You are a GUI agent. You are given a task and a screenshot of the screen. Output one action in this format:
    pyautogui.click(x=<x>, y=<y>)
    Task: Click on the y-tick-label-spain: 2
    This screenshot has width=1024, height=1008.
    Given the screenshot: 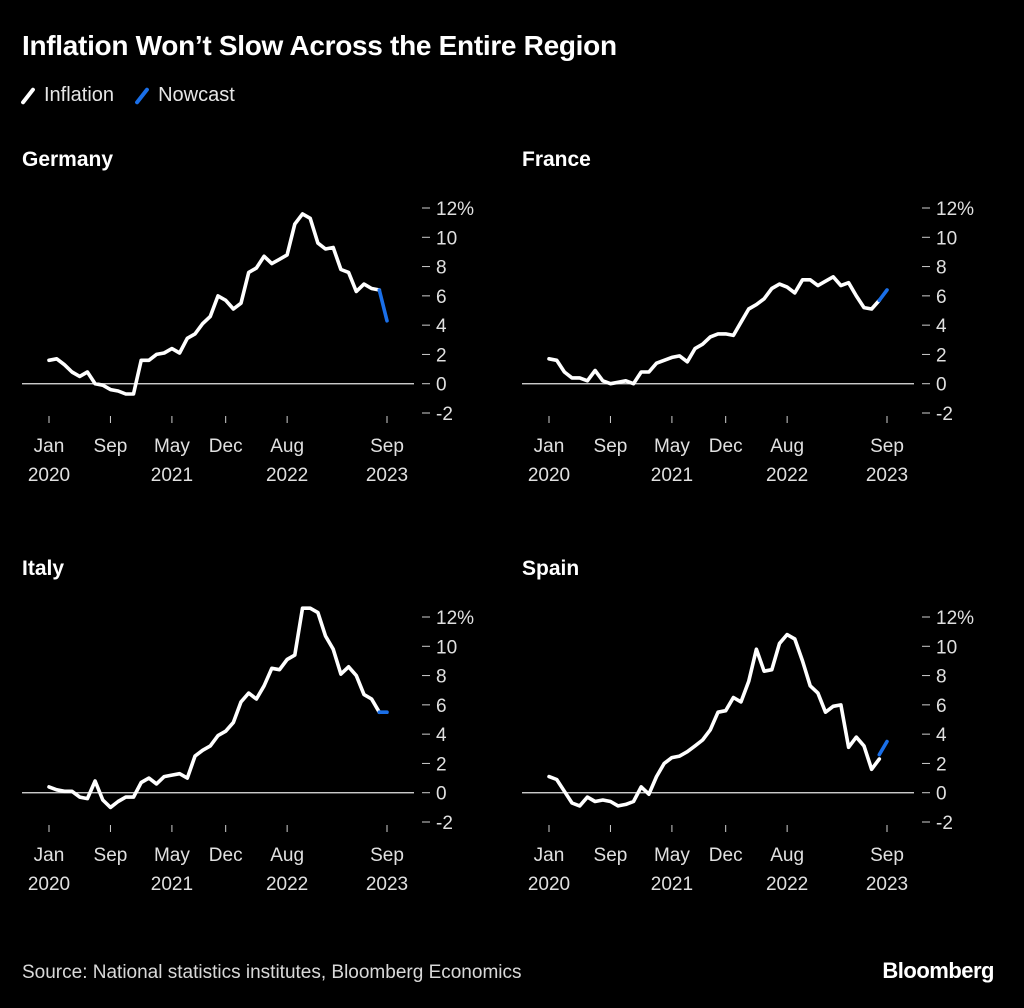 What is the action you would take?
    pyautogui.click(x=941, y=764)
    